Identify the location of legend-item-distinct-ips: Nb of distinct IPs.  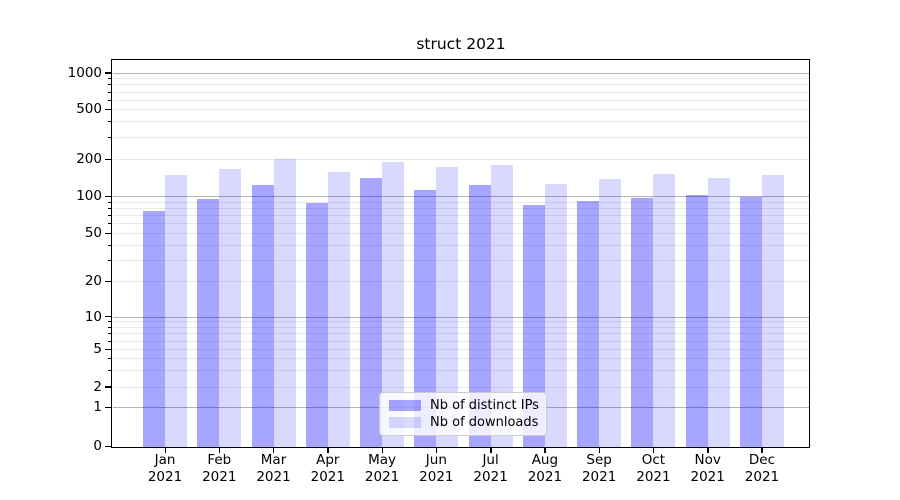
(464, 405).